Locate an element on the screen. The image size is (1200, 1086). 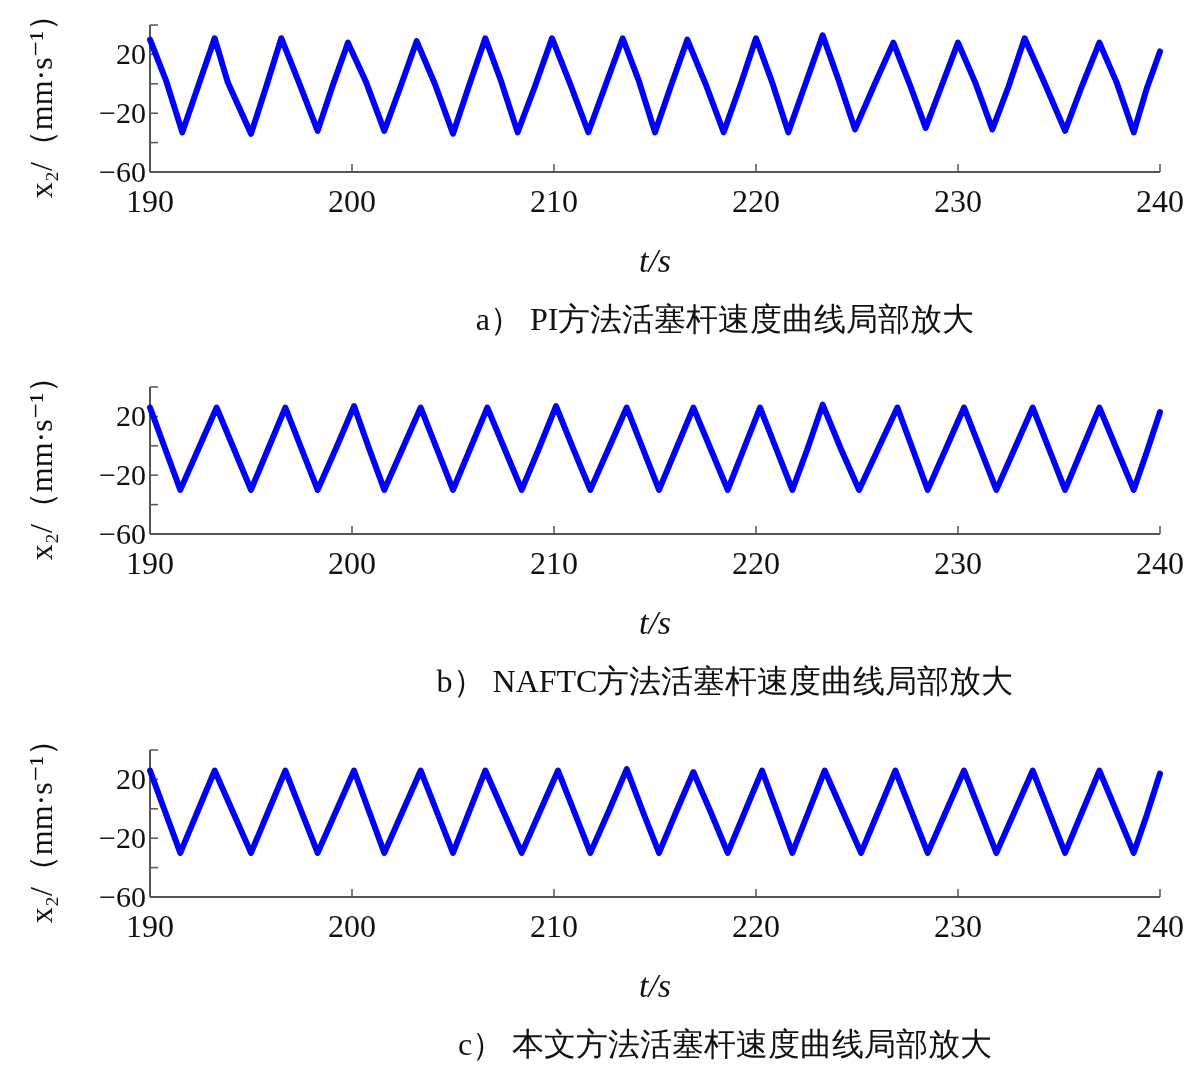
text: a） PI方法活塞杆速度曲线局部放大 is located at coordinates (725, 319).